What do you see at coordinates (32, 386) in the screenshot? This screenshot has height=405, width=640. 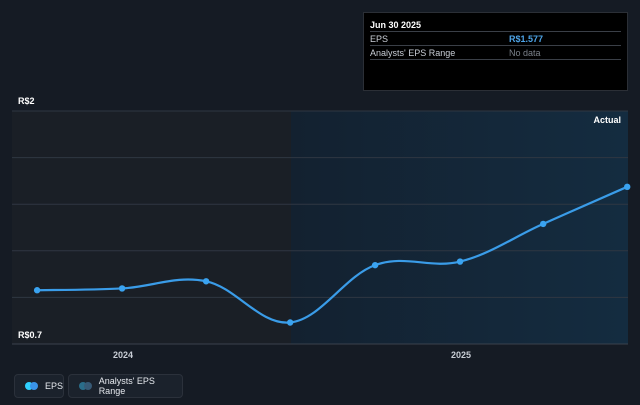 I see `eps-legend-icon` at bounding box center [32, 386].